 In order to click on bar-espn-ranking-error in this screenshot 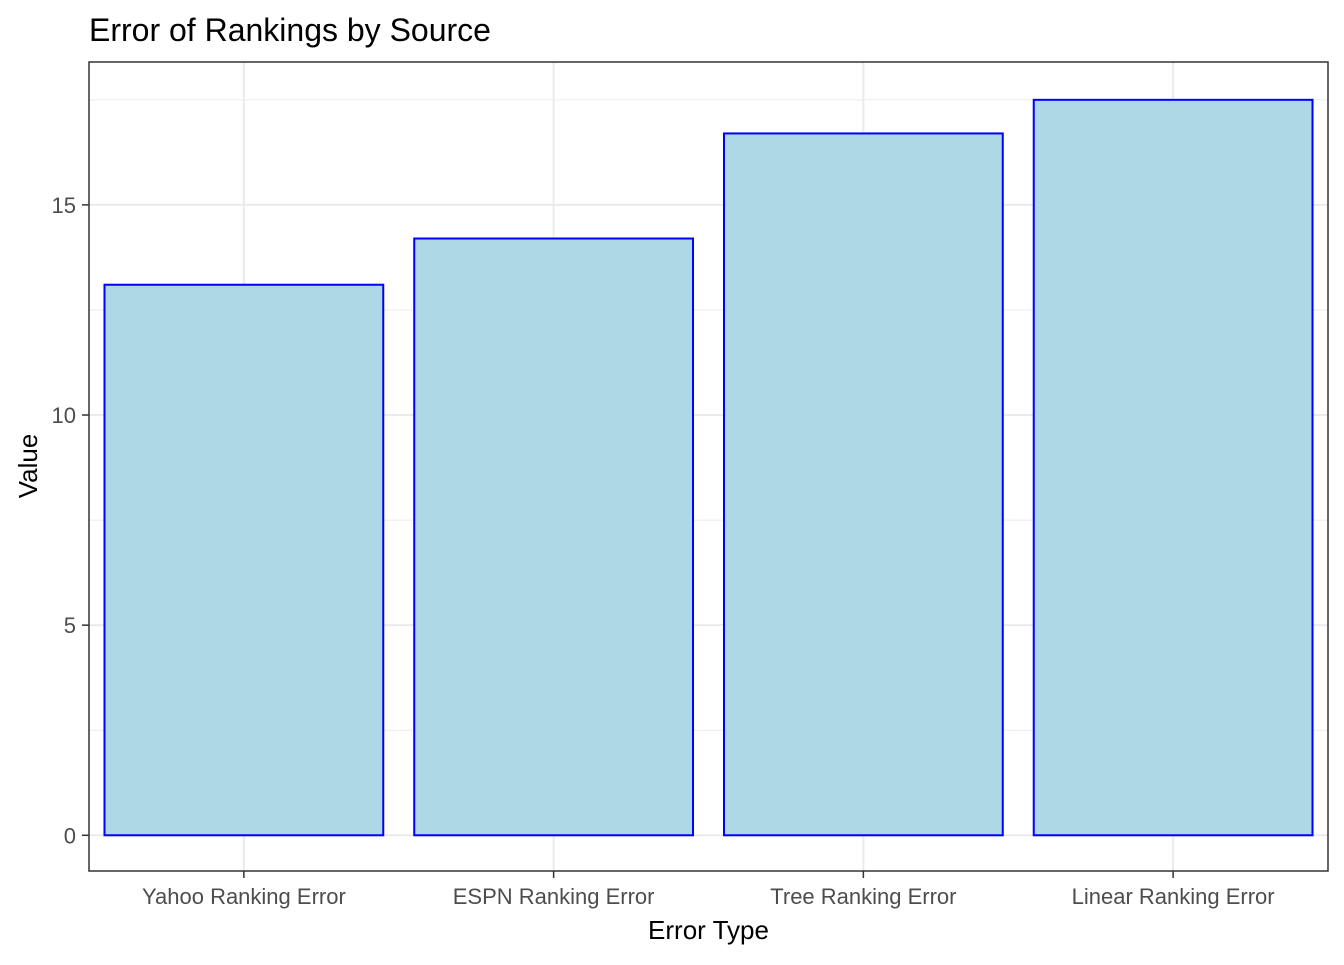, I will do `click(554, 537)`.